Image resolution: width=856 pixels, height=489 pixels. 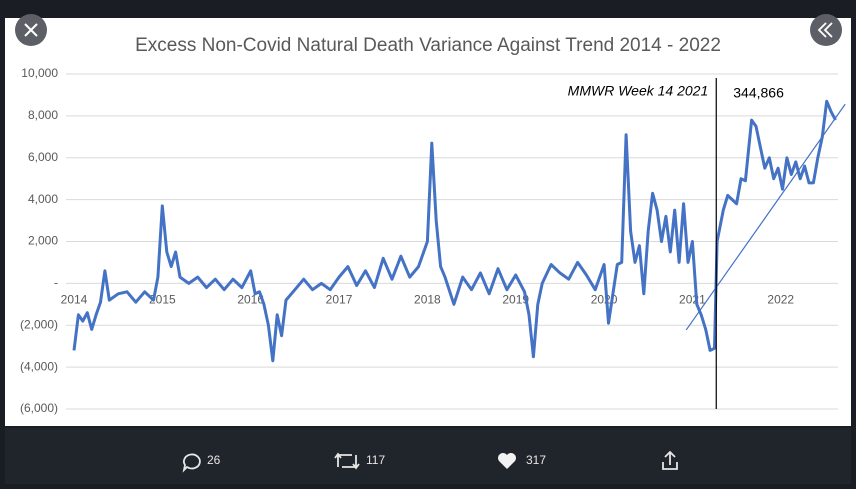 What do you see at coordinates (43, 199) in the screenshot?
I see `y-tick-label: 4,000` at bounding box center [43, 199].